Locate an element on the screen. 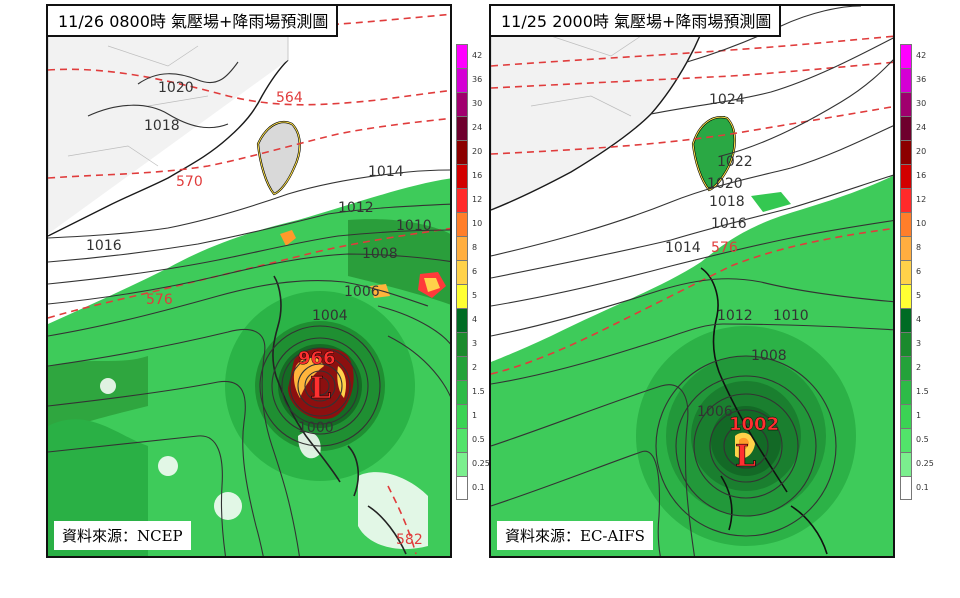  data-source-label: 資料來源：EC-AIFS is located at coordinates (575, 535).